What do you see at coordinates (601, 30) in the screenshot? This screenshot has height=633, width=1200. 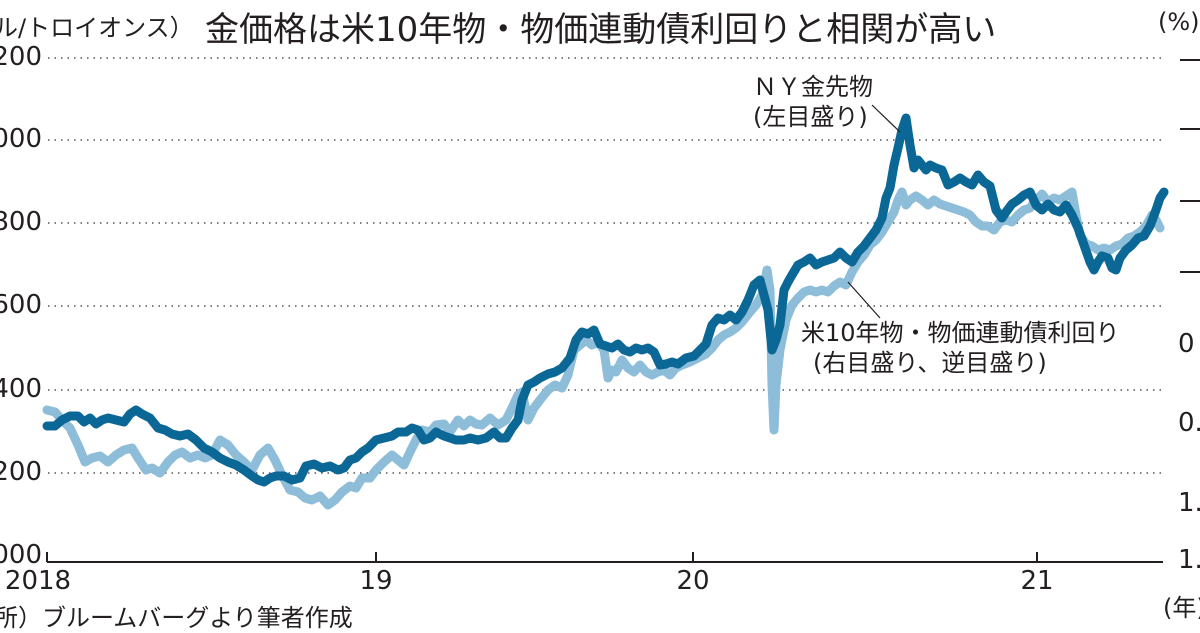 I see `chart-title: 金価格は米10年物・物価連動債利回りと相関が高い` at bounding box center [601, 30].